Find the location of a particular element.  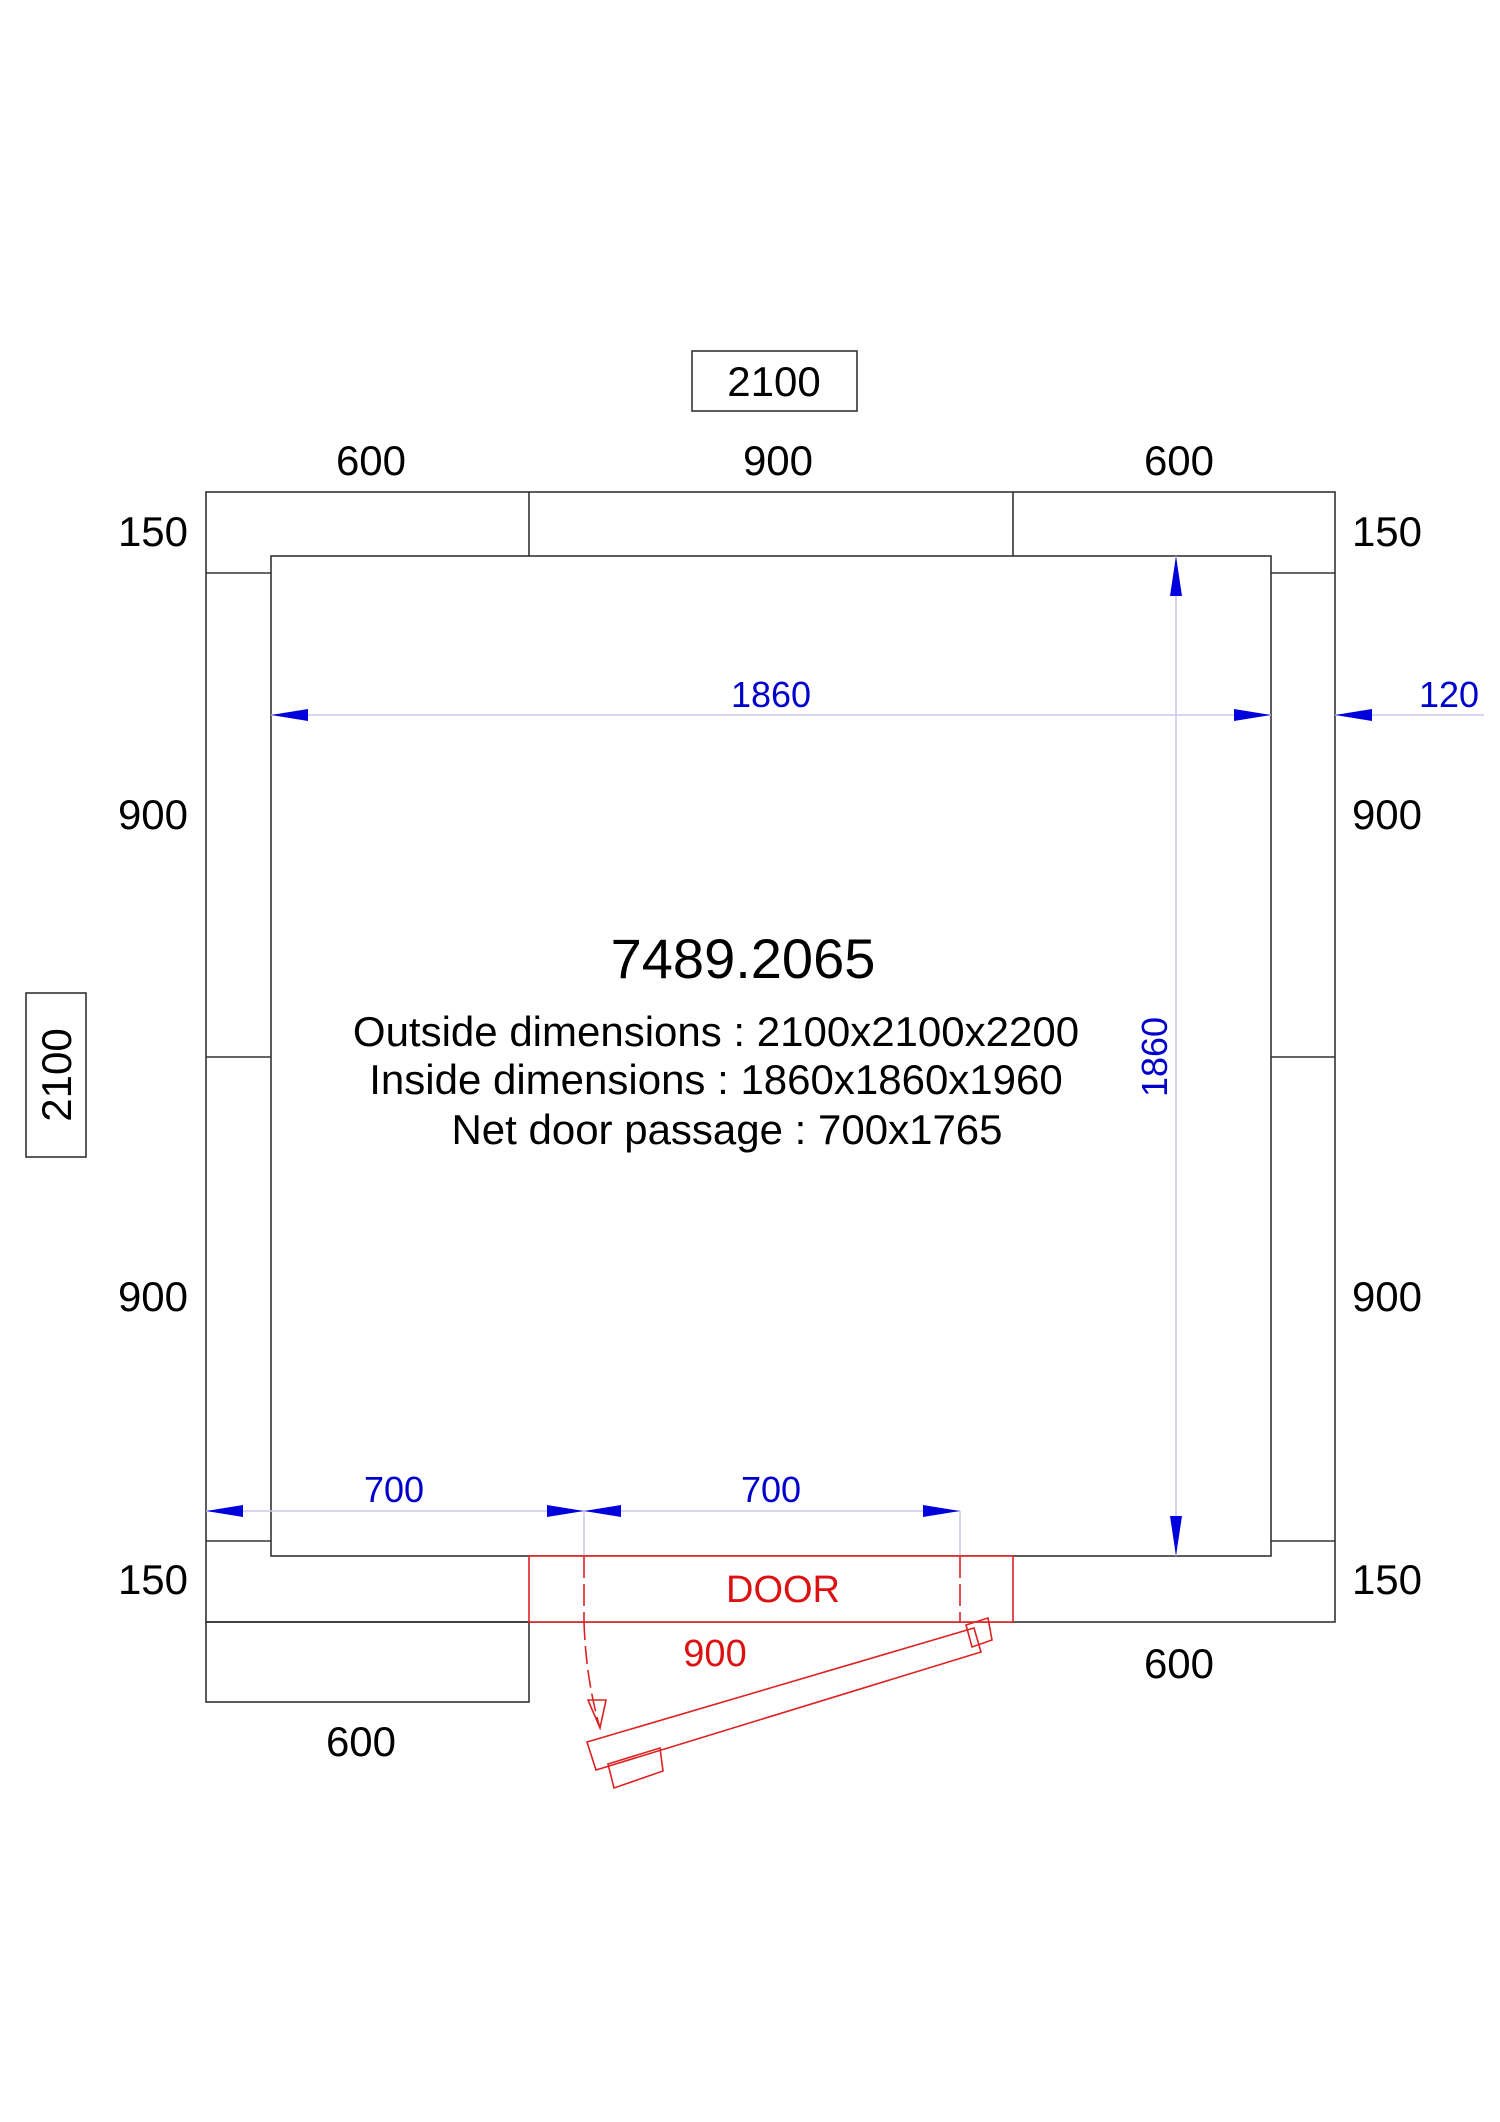

door-width-label: 700 is located at coordinates (771, 1489).